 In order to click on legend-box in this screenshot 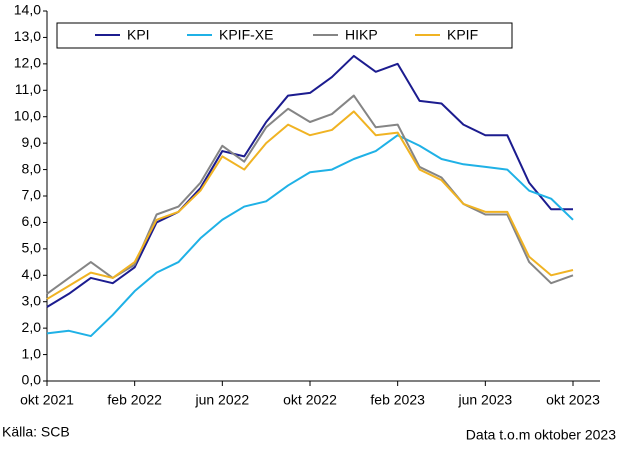, I will do `click(284, 35)`.